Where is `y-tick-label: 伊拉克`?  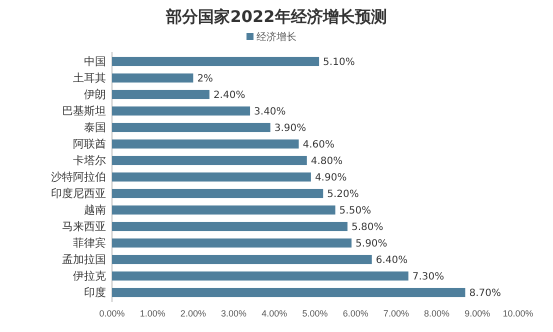 y-tick-label: 伊拉克 is located at coordinates (89, 276).